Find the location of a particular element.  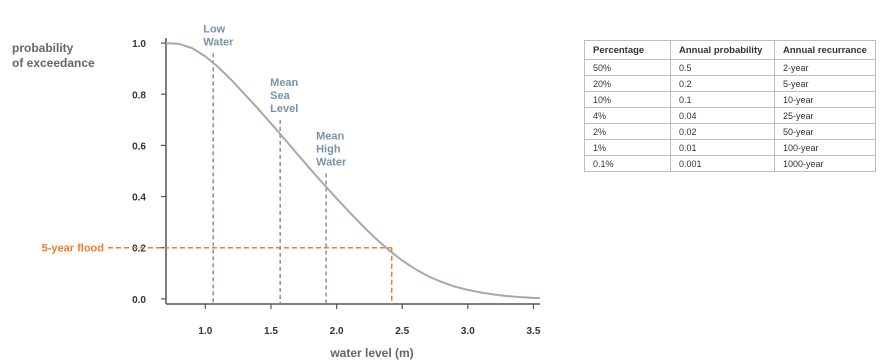

table-cell: 2% is located at coordinates (627, 131).